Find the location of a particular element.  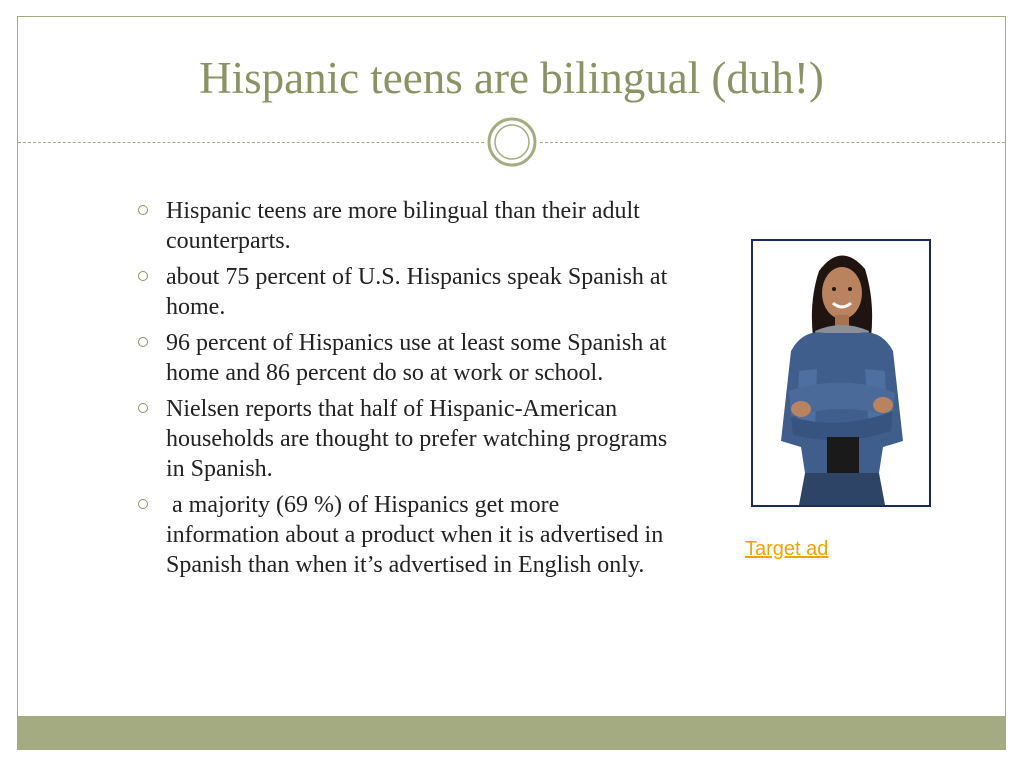

footer-bar is located at coordinates (511, 733).